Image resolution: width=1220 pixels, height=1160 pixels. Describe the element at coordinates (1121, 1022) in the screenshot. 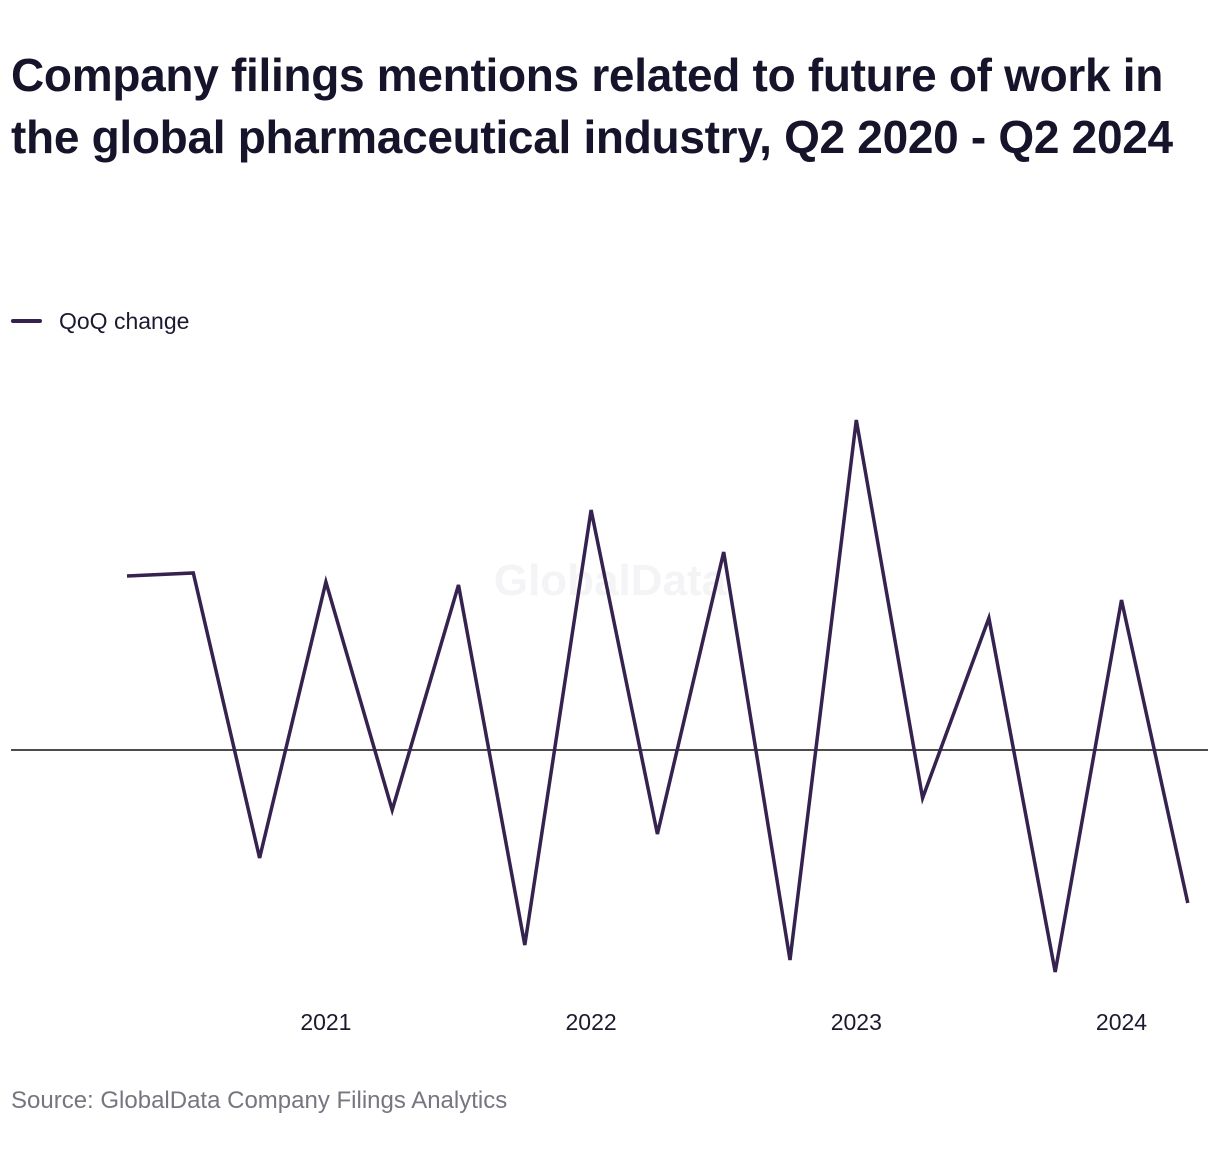

I see `x-tick-label: 2024` at that location.